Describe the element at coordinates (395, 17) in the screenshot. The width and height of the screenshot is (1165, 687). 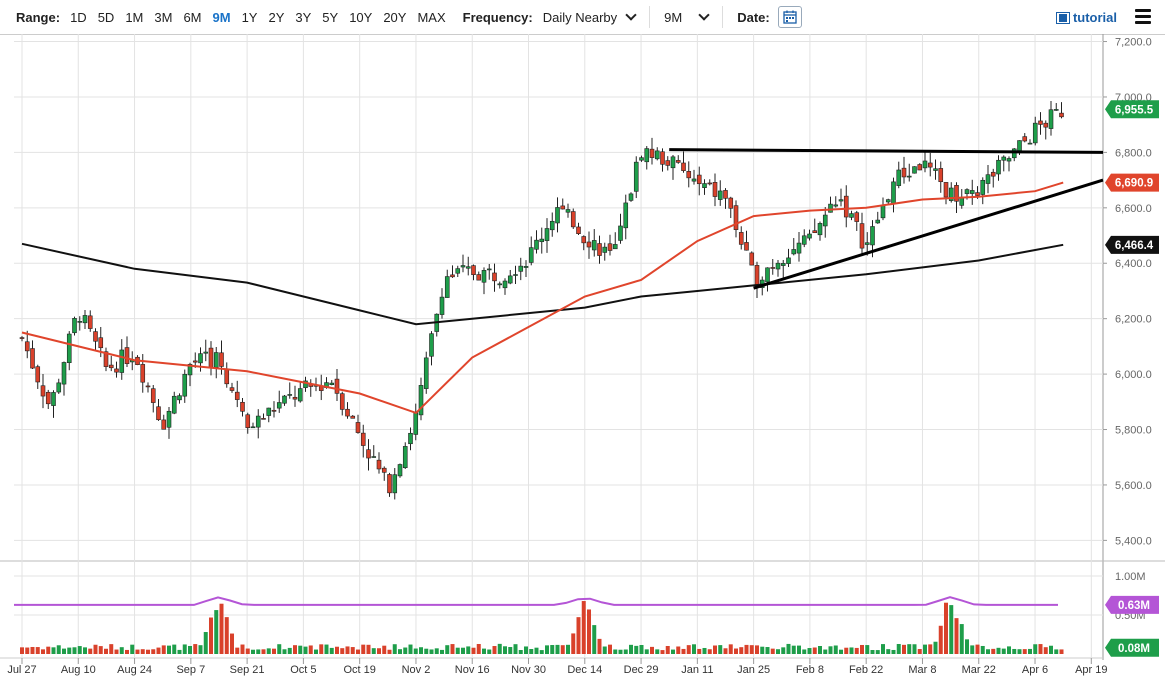
I see `range-20y-button: 20Y` at that location.